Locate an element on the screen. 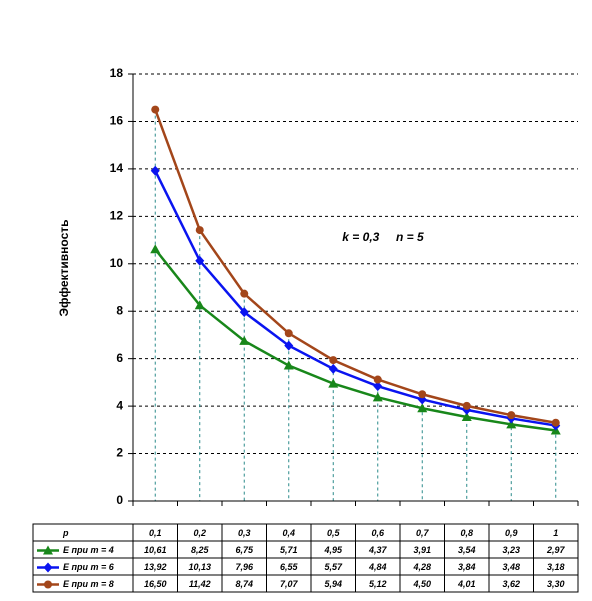  value-label: 4,50 is located at coordinates (421, 584).